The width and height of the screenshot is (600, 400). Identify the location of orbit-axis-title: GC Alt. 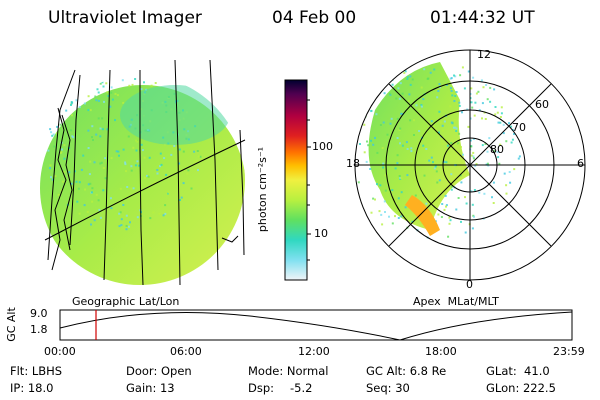
(11, 324).